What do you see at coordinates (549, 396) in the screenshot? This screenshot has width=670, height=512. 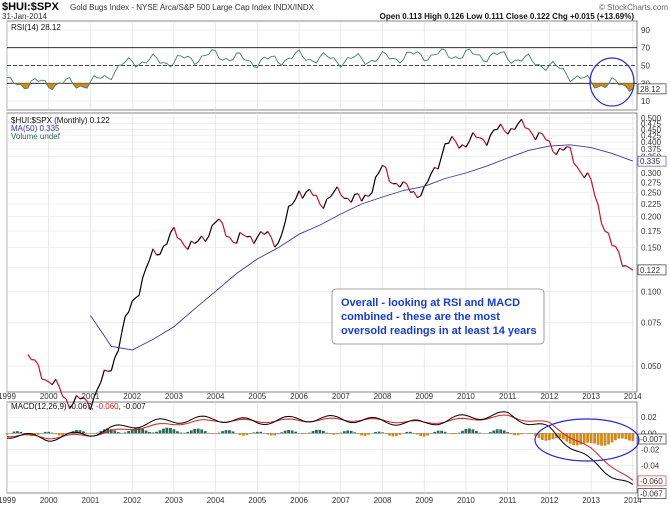 I see `x-tick-label-upper: 2012` at bounding box center [549, 396].